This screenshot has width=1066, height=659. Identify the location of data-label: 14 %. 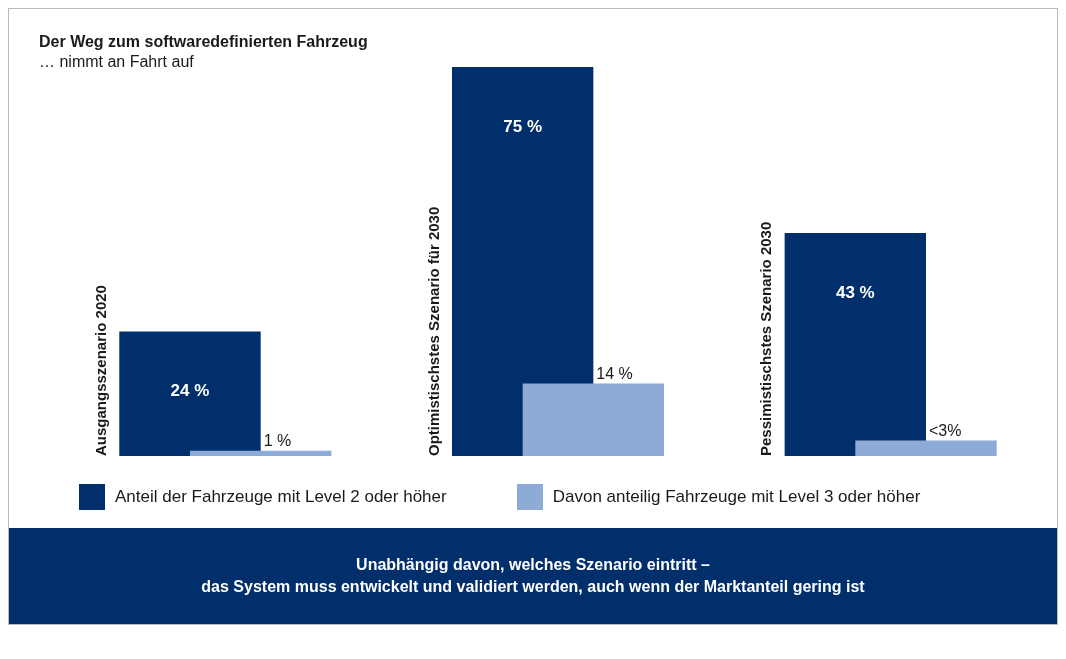
(614, 373).